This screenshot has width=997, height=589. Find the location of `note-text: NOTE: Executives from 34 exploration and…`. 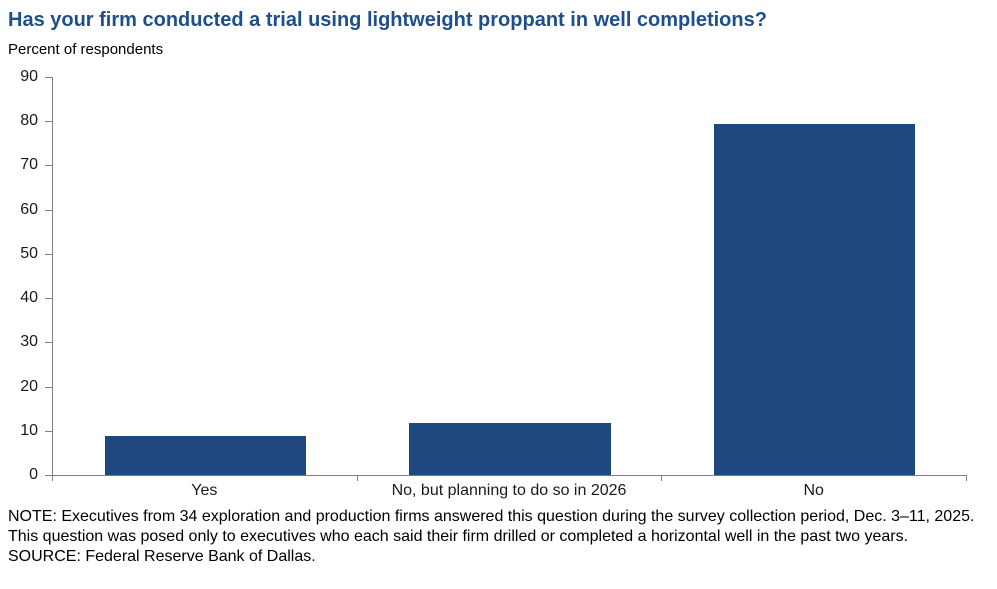

note-text: NOTE: Executives from 34 exploration and… is located at coordinates (491, 526).